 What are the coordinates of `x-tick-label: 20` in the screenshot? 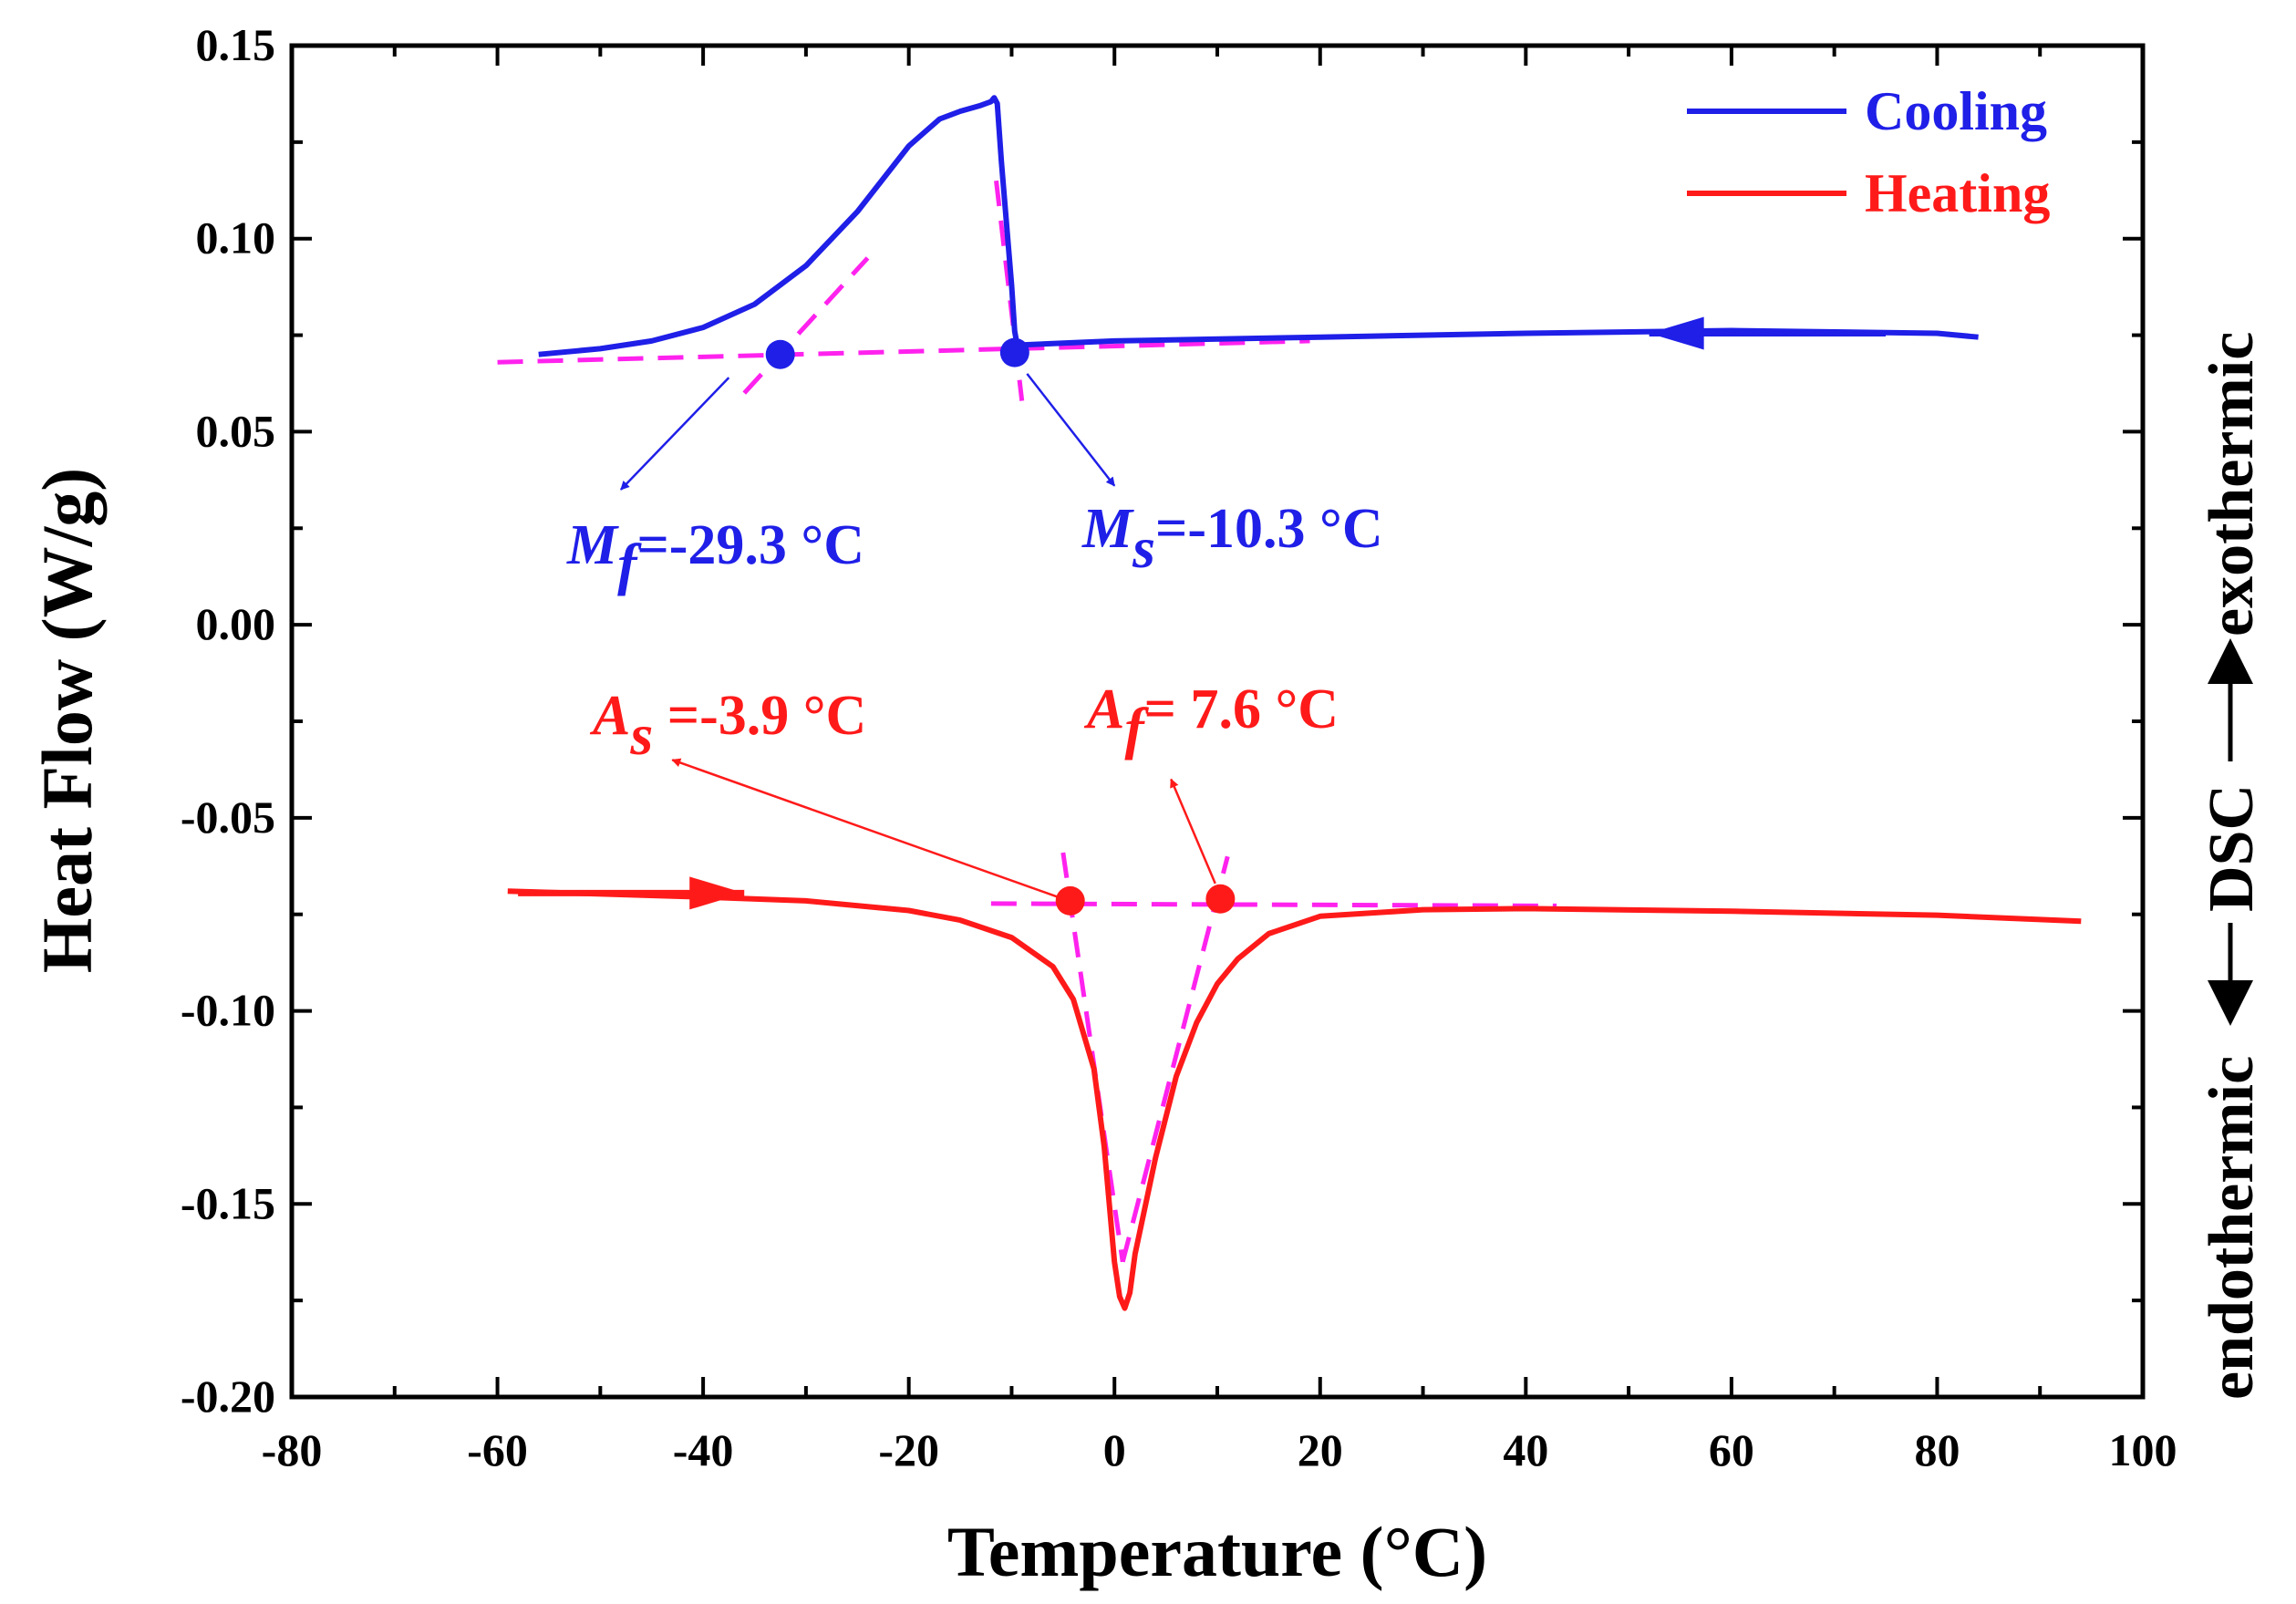 It's located at (1320, 1450).